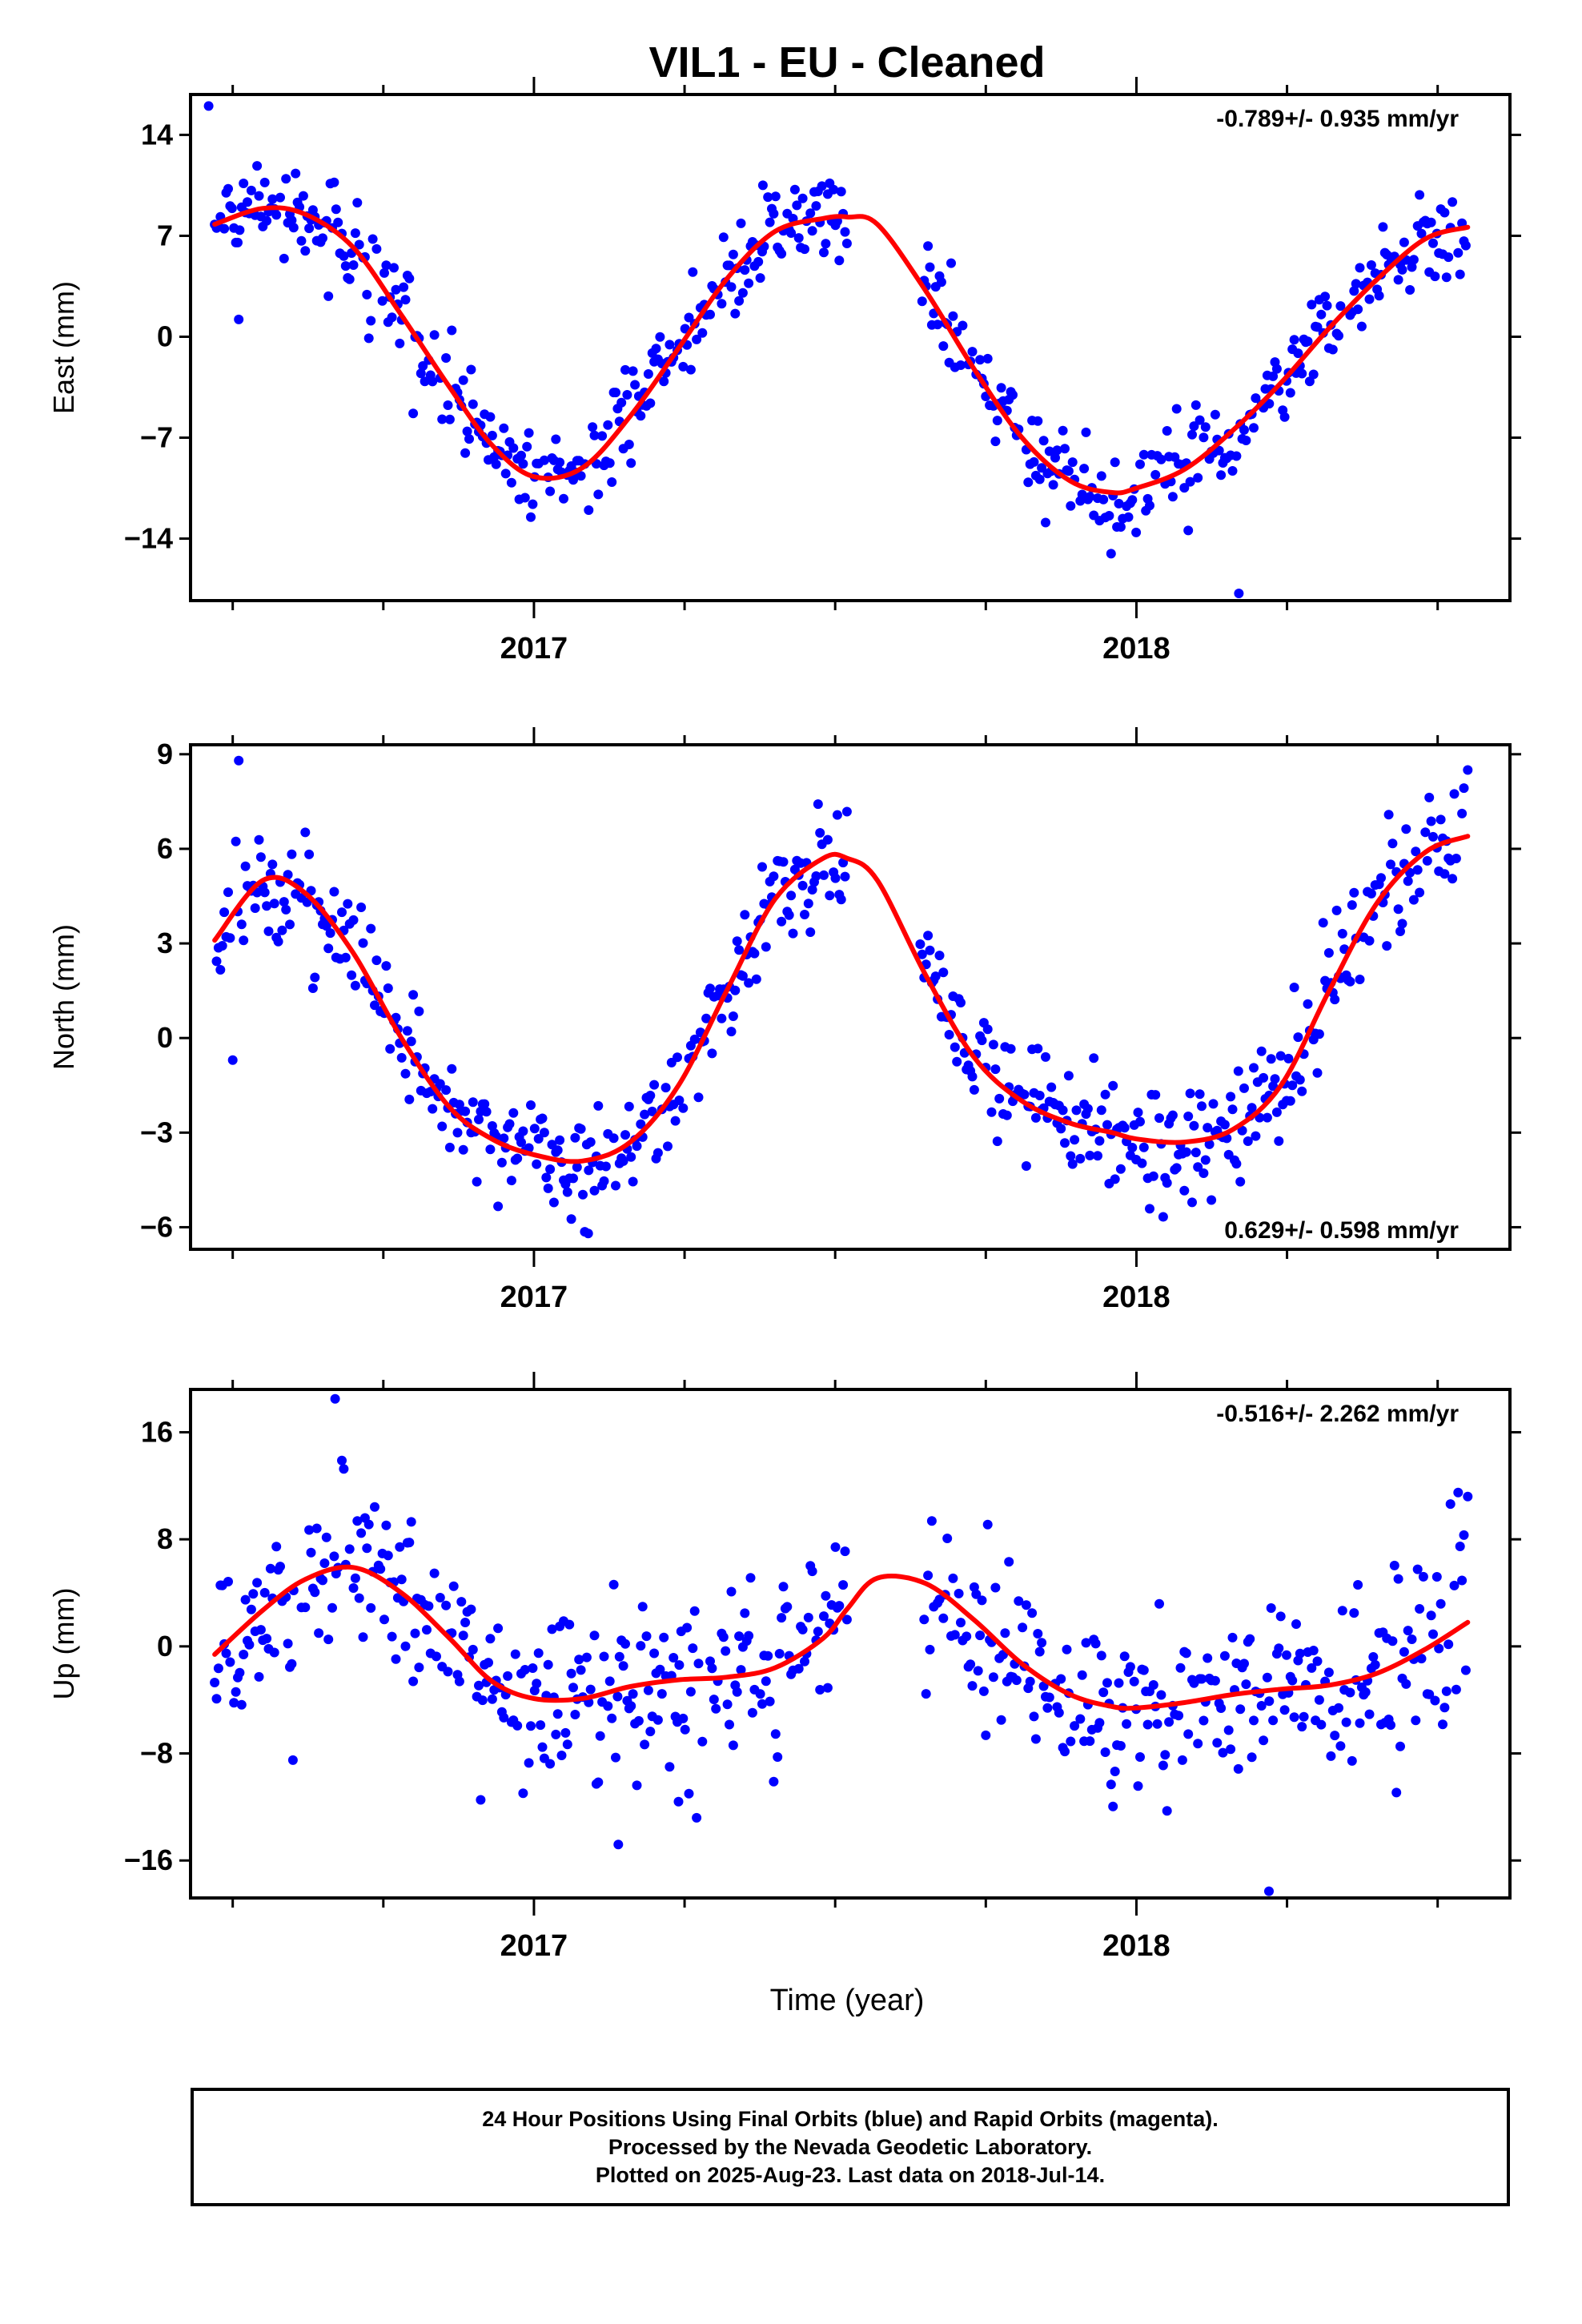  Describe the element at coordinates (1341, 1230) in the screenshot. I see `rate-label-north: 0.629+/- 0.598 mm/yr` at that location.